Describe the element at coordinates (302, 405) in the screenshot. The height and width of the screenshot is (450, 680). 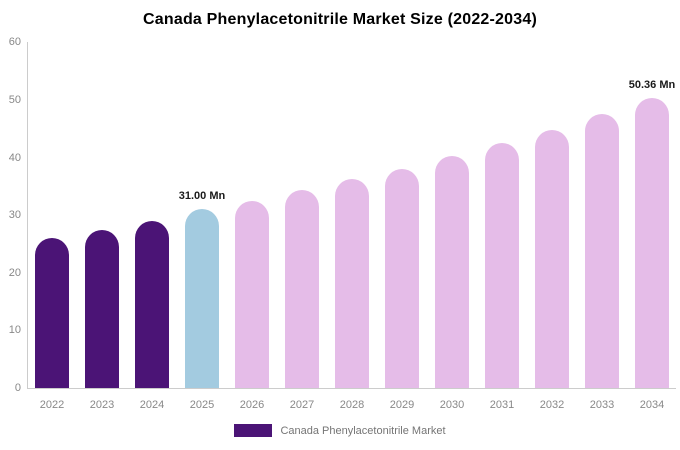
I see `x-tick-label-2027: 2027` at that location.